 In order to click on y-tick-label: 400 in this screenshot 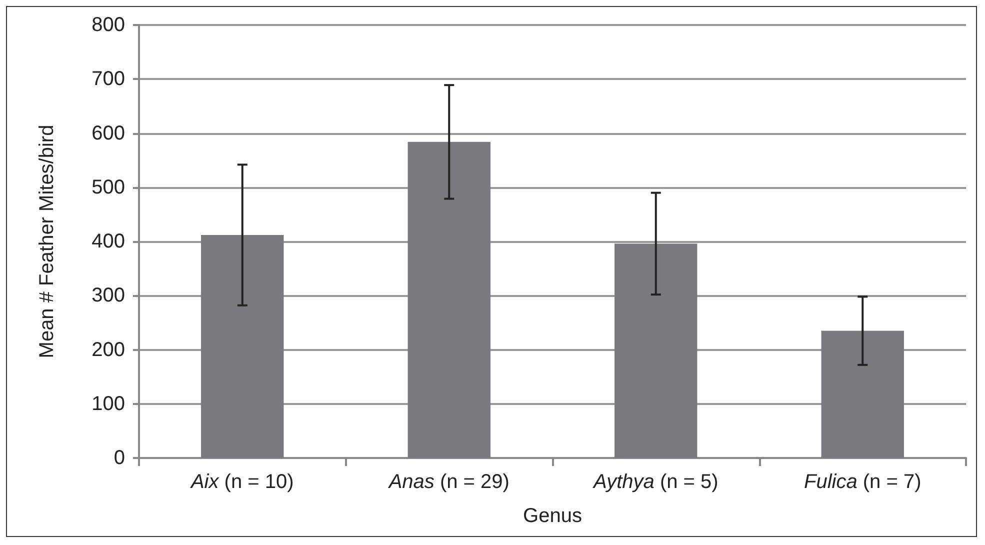, I will do `click(108, 241)`.